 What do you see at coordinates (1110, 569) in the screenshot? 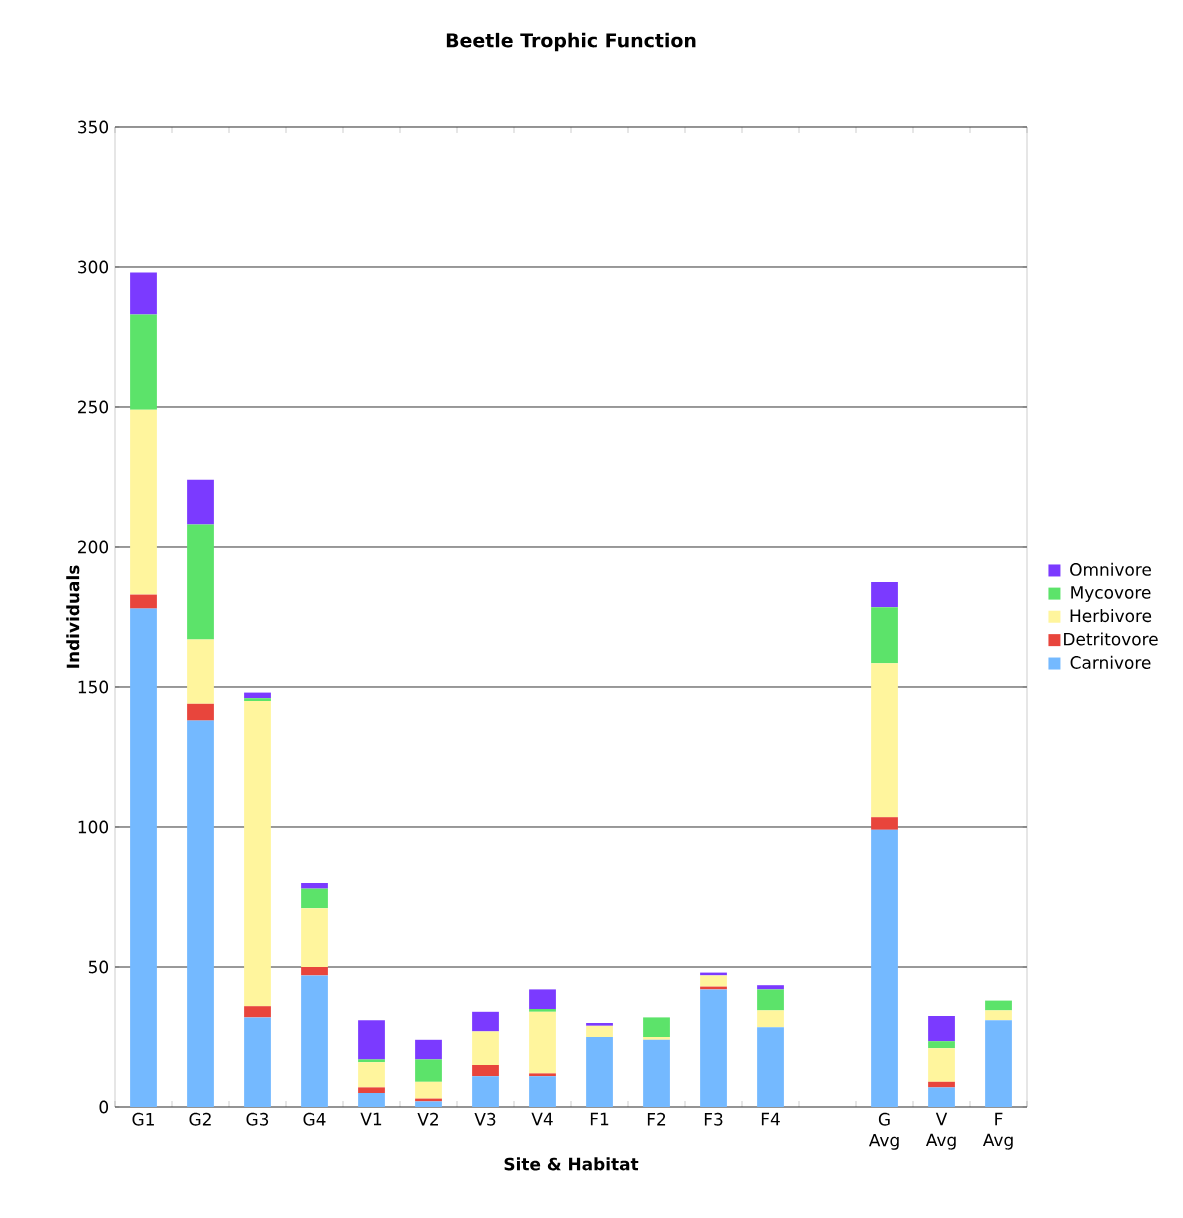
I see `legend-label: Omnivore` at bounding box center [1110, 569].